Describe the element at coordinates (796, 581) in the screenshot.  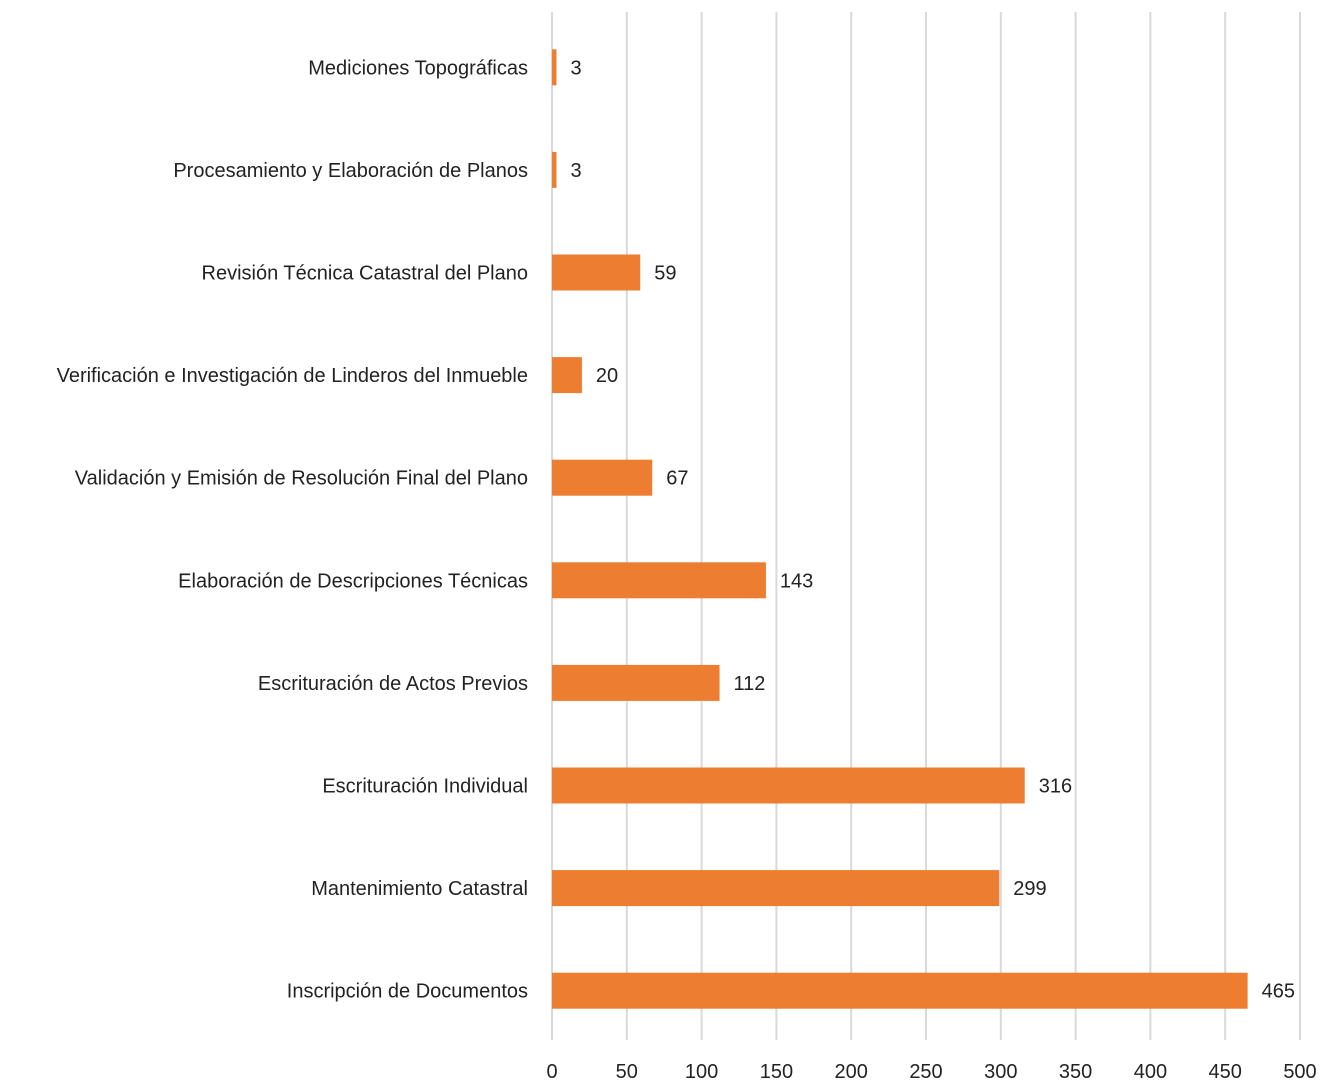
I see `data-label: 143` at that location.